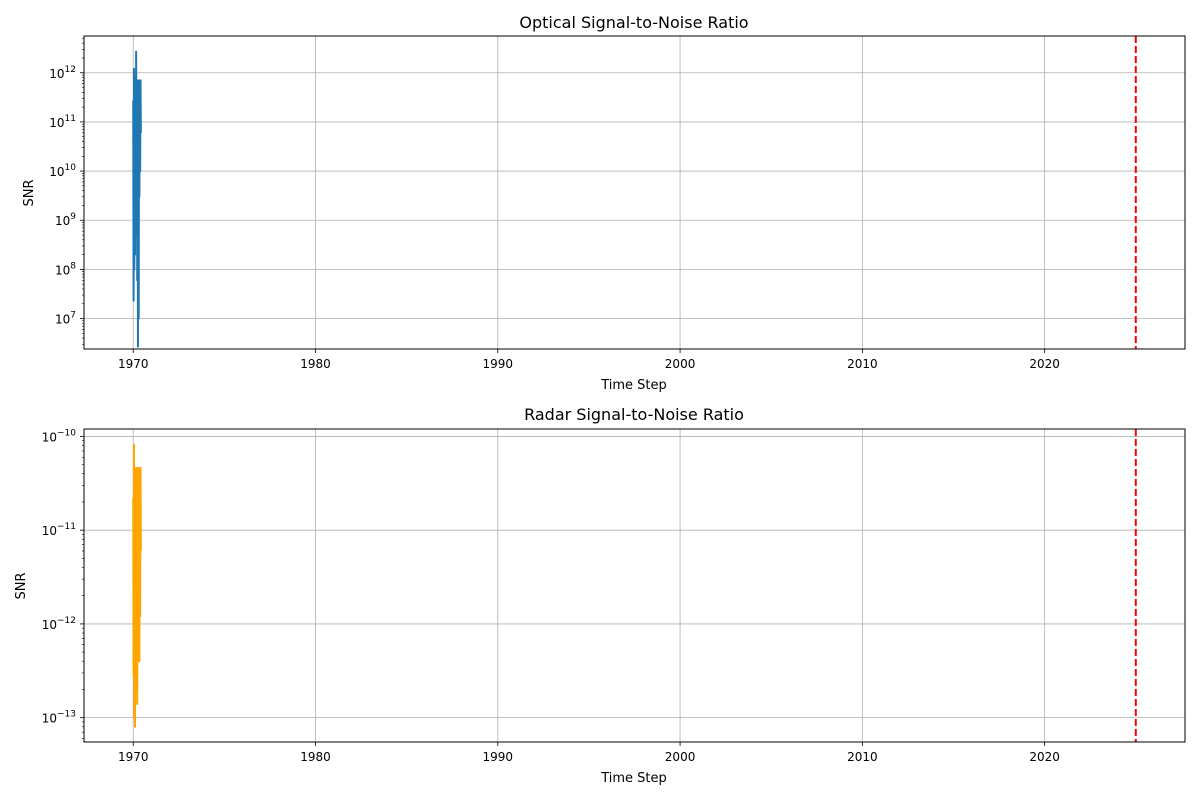 The width and height of the screenshot is (1200, 800). What do you see at coordinates (65, 220) in the screenshot?
I see `y-tick-label: 10⁹` at bounding box center [65, 220].